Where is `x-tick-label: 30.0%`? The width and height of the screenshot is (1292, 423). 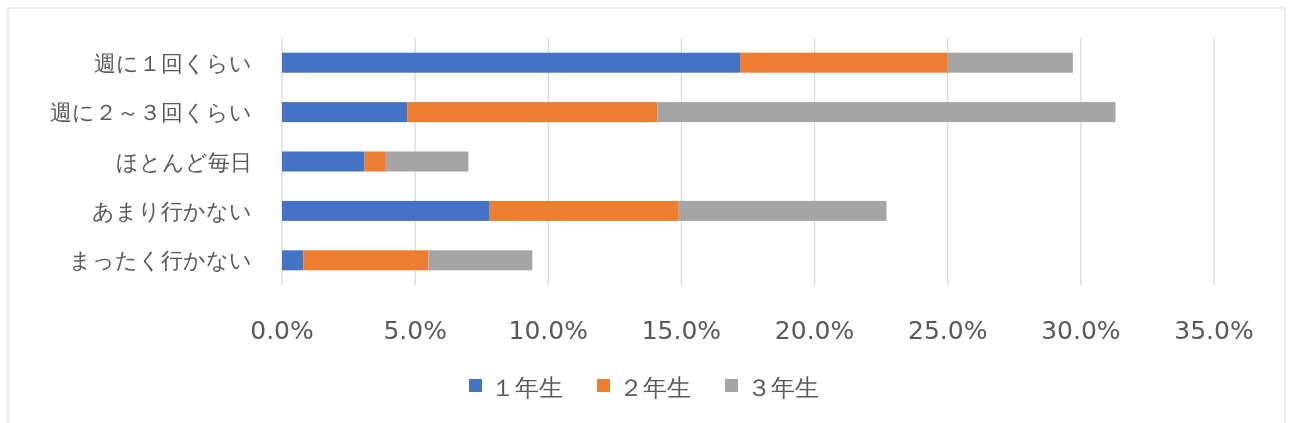 x-tick-label: 30.0% is located at coordinates (1081, 330).